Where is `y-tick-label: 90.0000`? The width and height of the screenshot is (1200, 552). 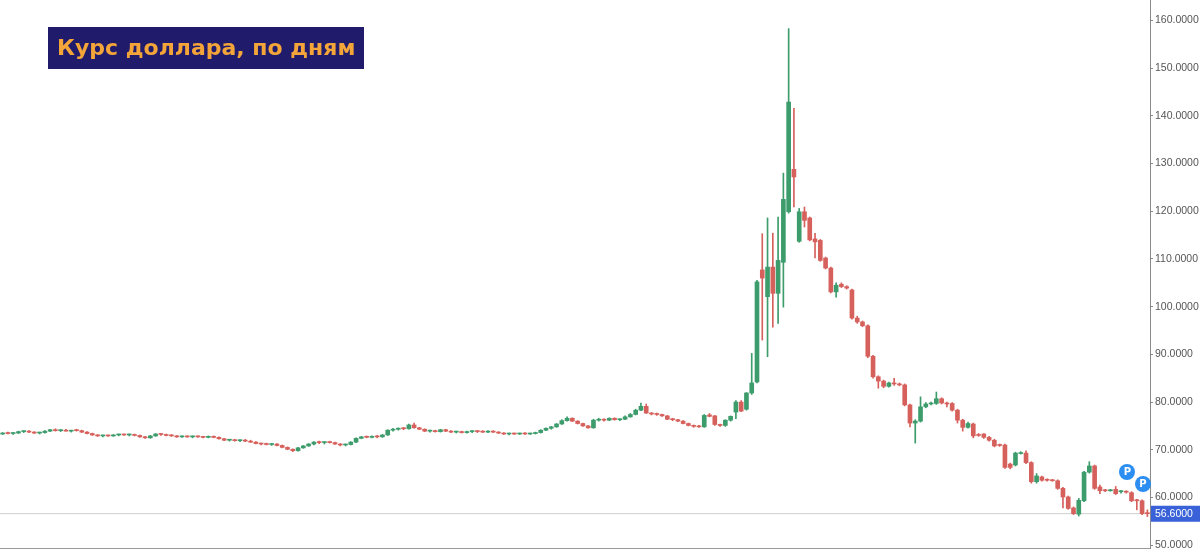
y-tick-label: 90.0000 is located at coordinates (1174, 353).